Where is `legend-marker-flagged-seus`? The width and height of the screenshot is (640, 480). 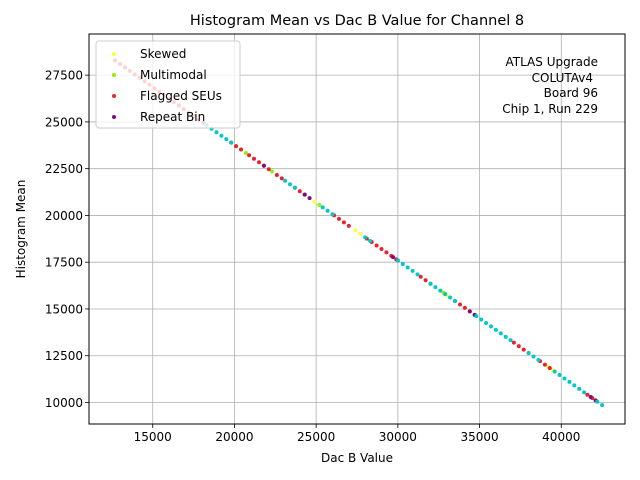 legend-marker-flagged-seus is located at coordinates (114, 96).